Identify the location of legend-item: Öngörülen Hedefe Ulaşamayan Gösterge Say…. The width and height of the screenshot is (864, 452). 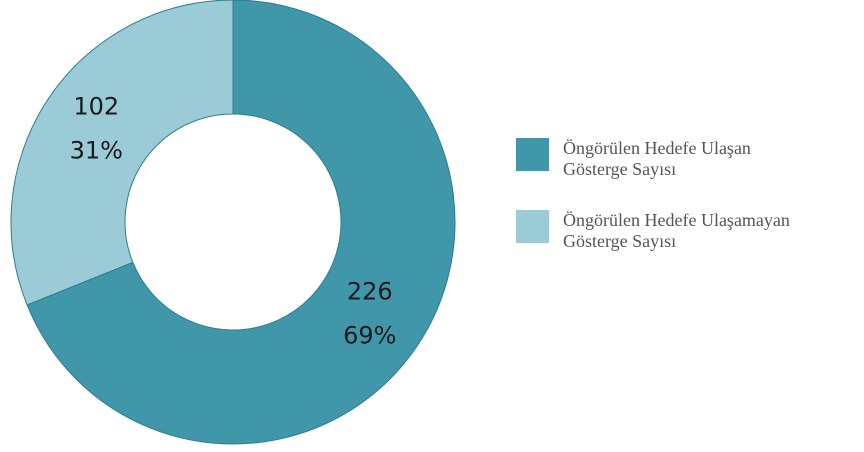
(662, 231).